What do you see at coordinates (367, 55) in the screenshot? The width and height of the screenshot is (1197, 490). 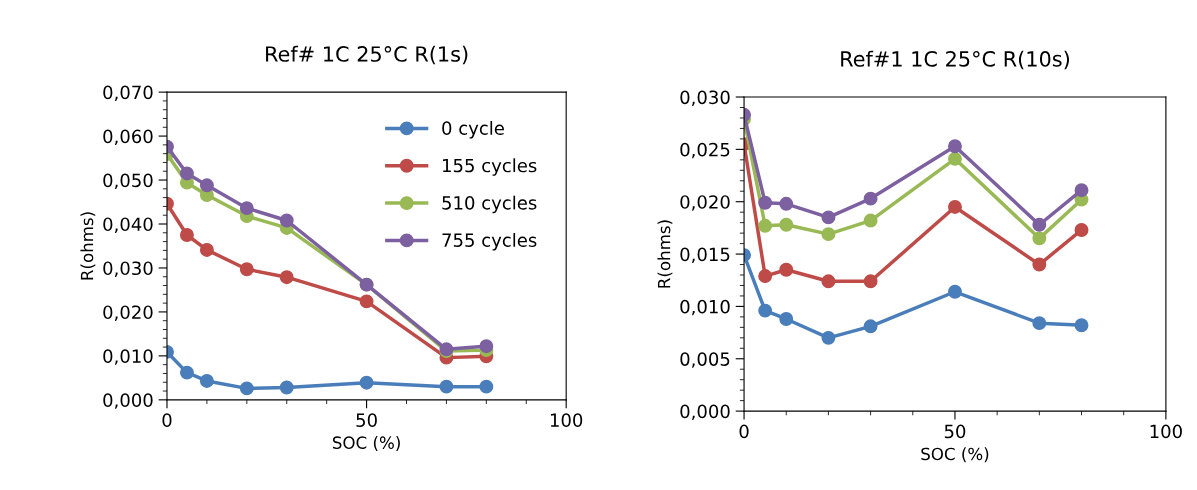 I see `chart-title: Ref# 1C 25°C R(1s)` at bounding box center [367, 55].